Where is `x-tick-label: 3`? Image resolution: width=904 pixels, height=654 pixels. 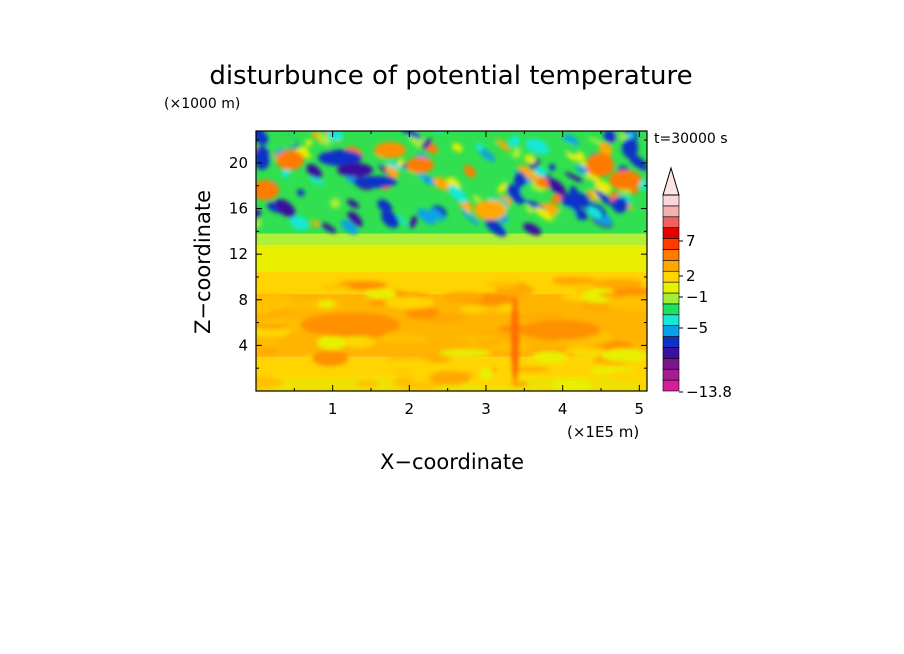 x-tick-label: 3 is located at coordinates (486, 409).